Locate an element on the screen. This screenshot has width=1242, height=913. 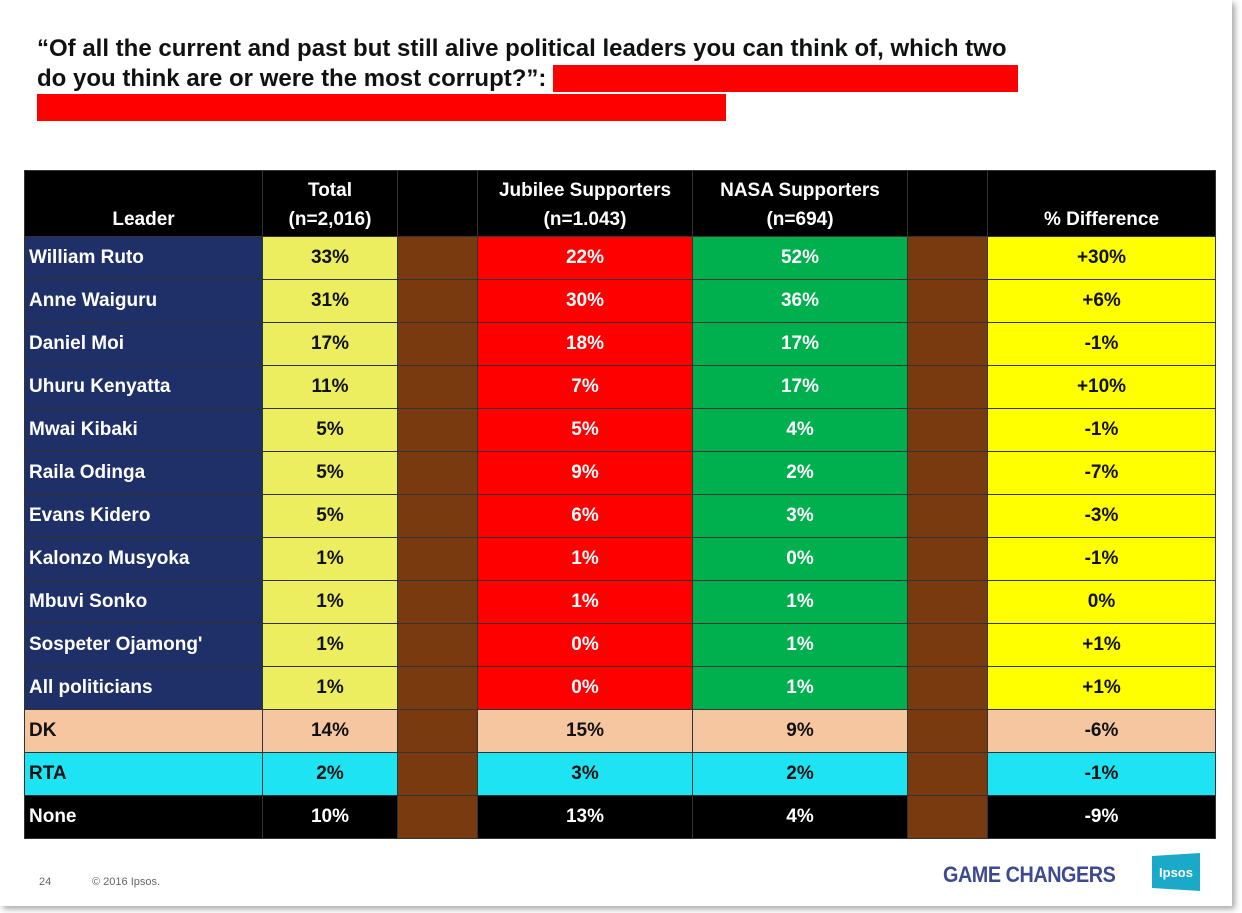
cell-difference: +1% is located at coordinates (1101, 645).